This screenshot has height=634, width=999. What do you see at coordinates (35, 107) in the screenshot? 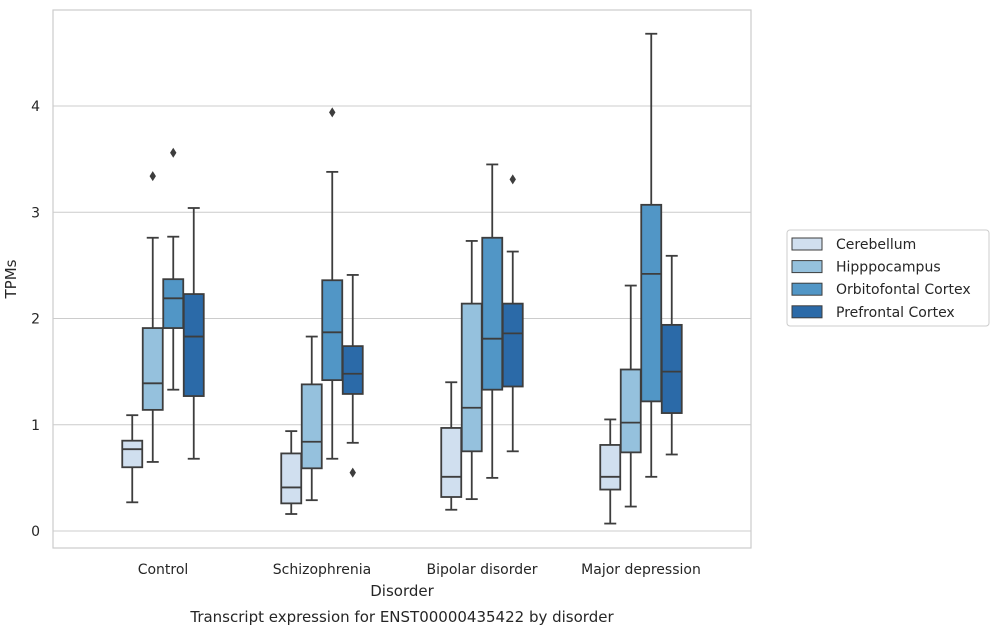
I see `y-tick-label: 4` at bounding box center [35, 107].